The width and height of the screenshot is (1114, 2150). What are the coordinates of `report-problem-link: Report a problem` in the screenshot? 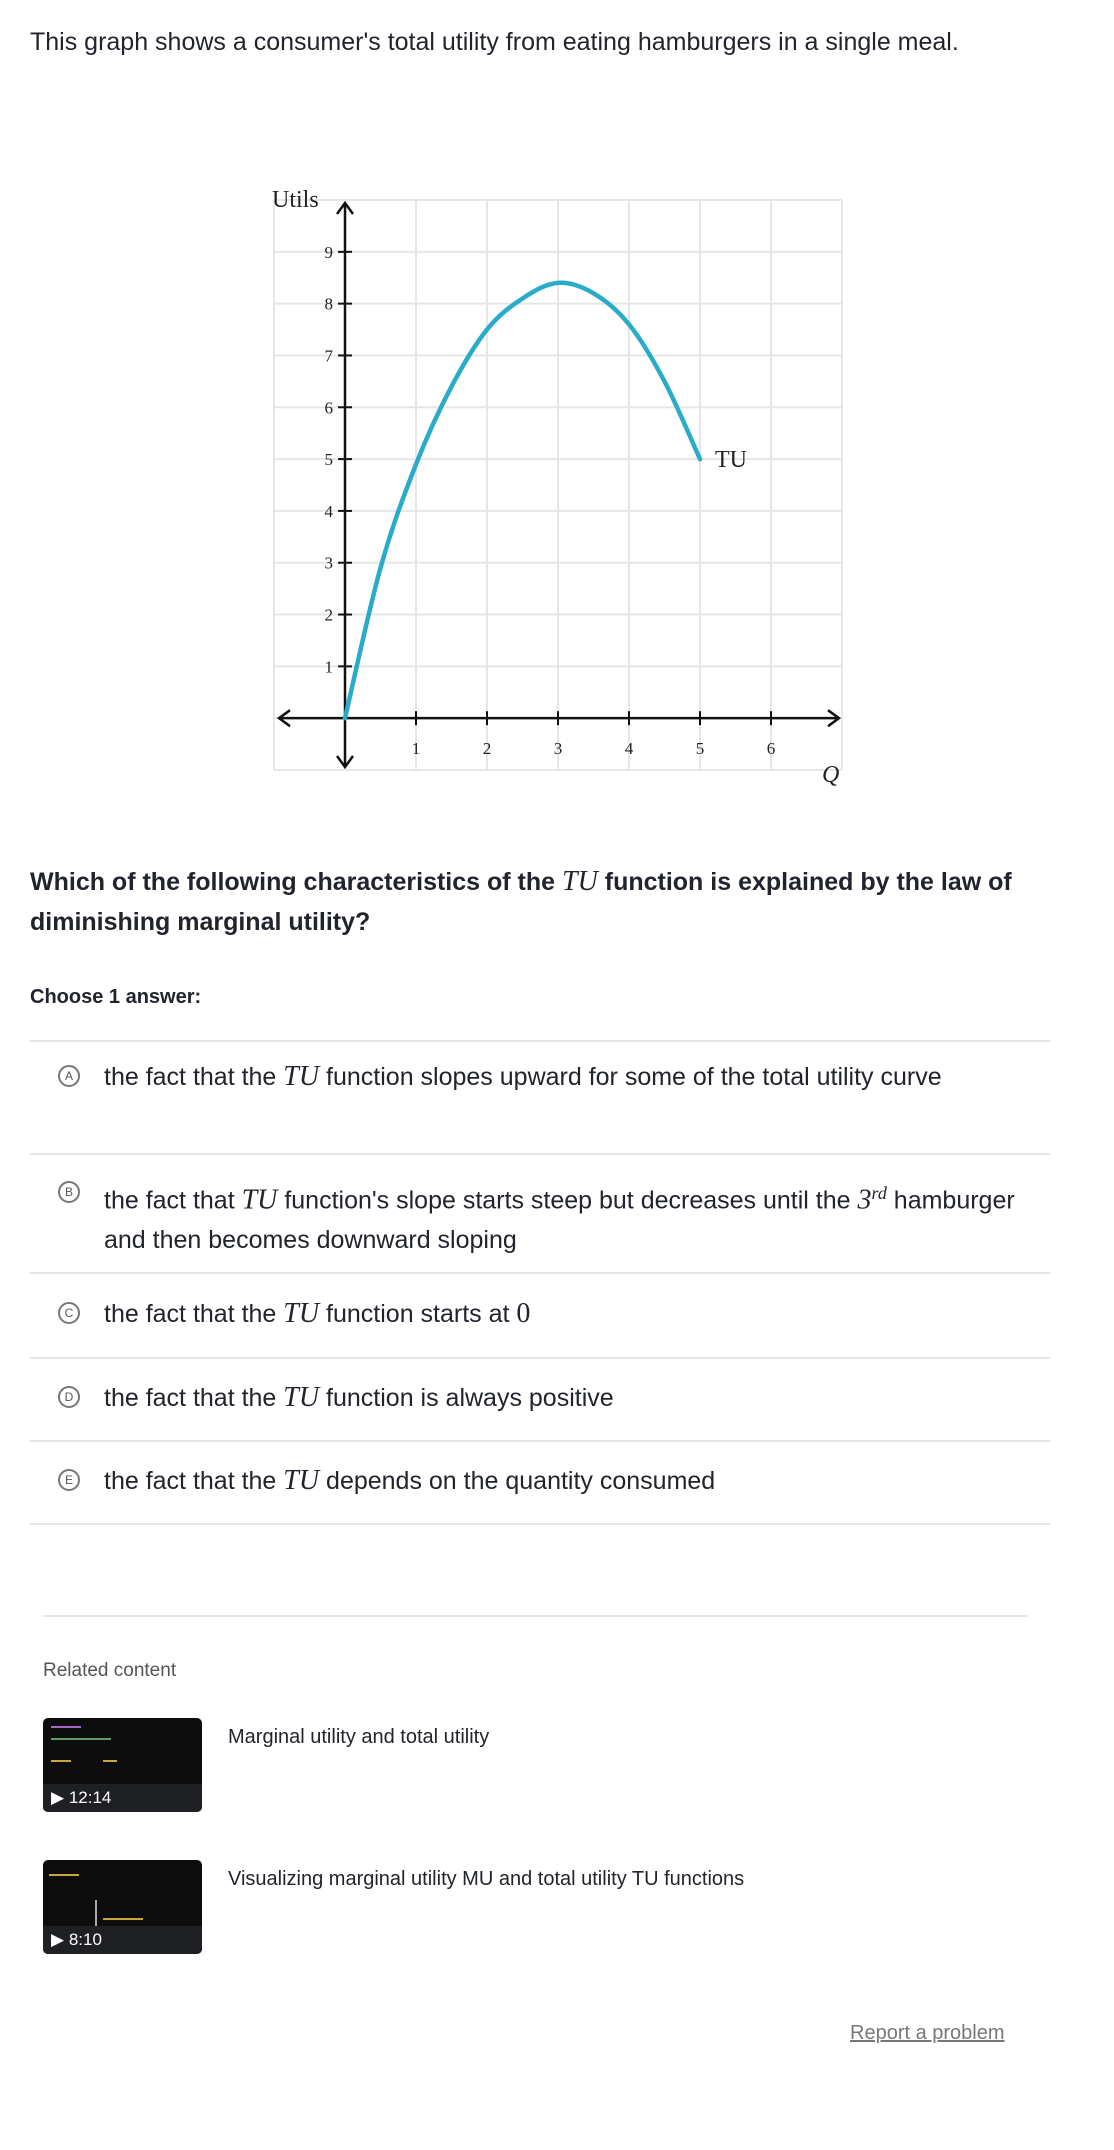 It's located at (927, 2033).